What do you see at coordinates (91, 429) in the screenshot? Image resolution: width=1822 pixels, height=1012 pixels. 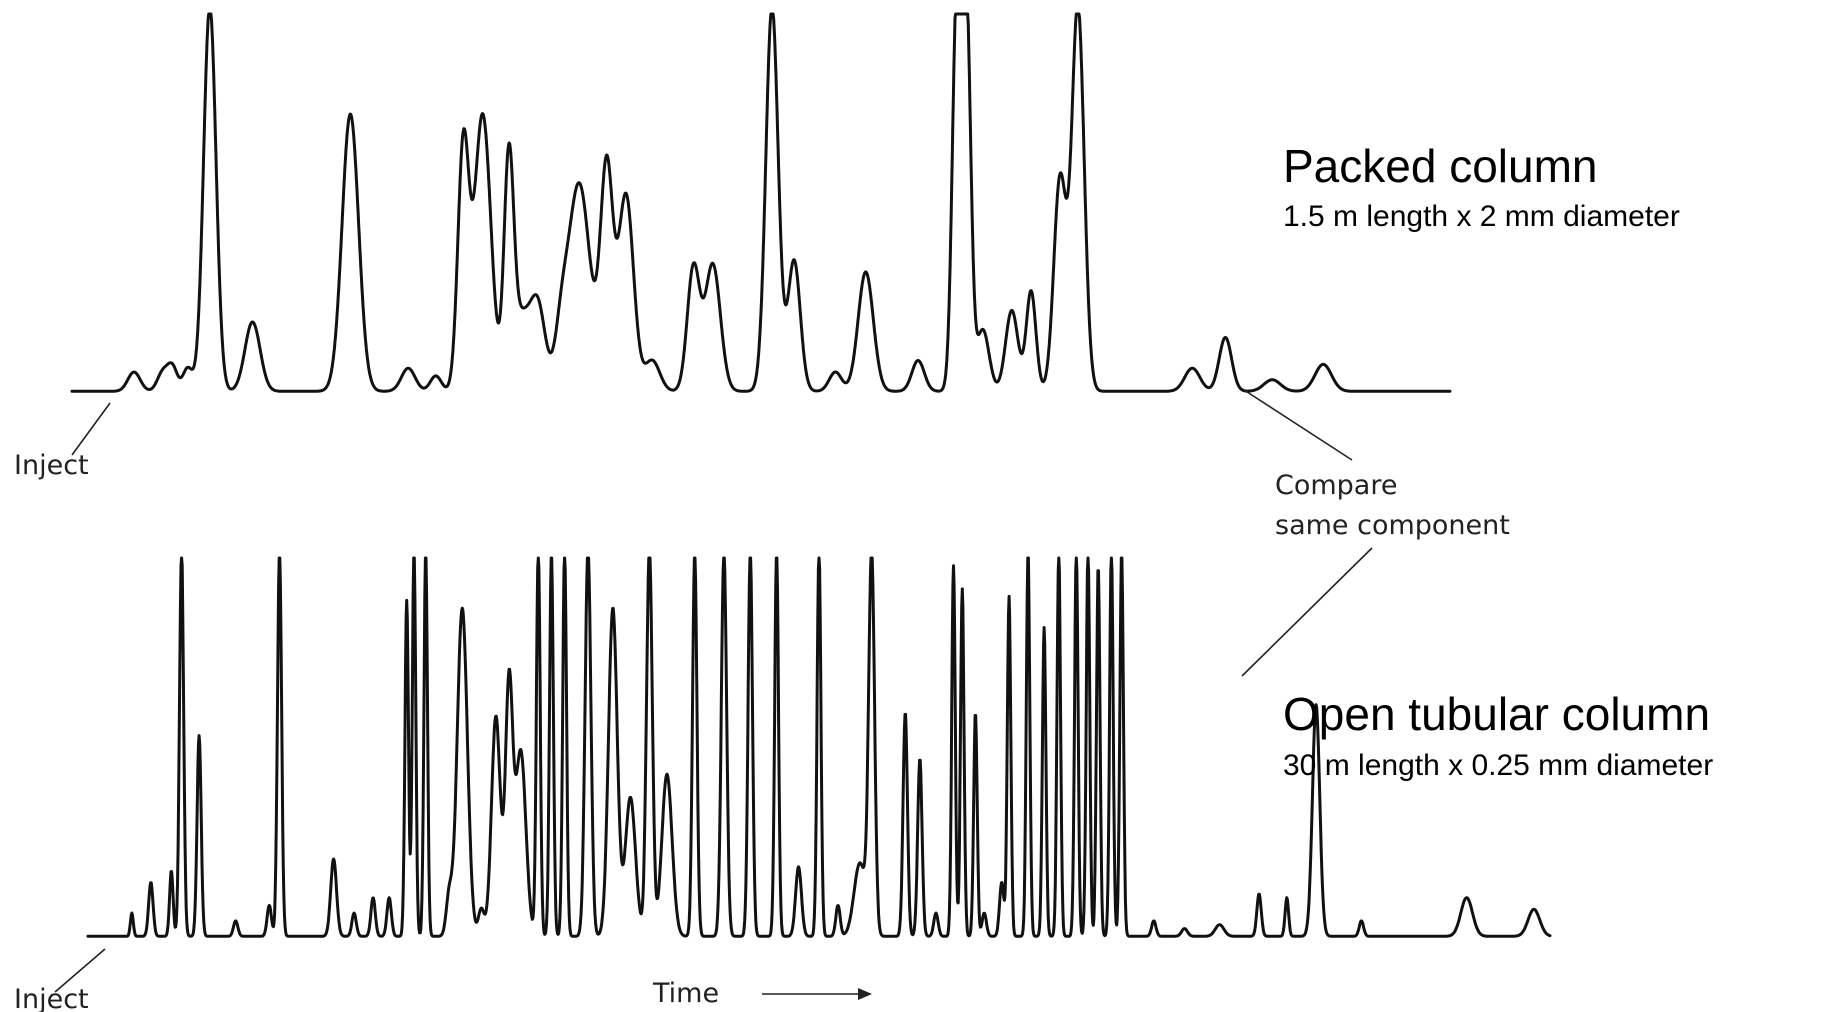 I see `inject-pointer-top` at bounding box center [91, 429].